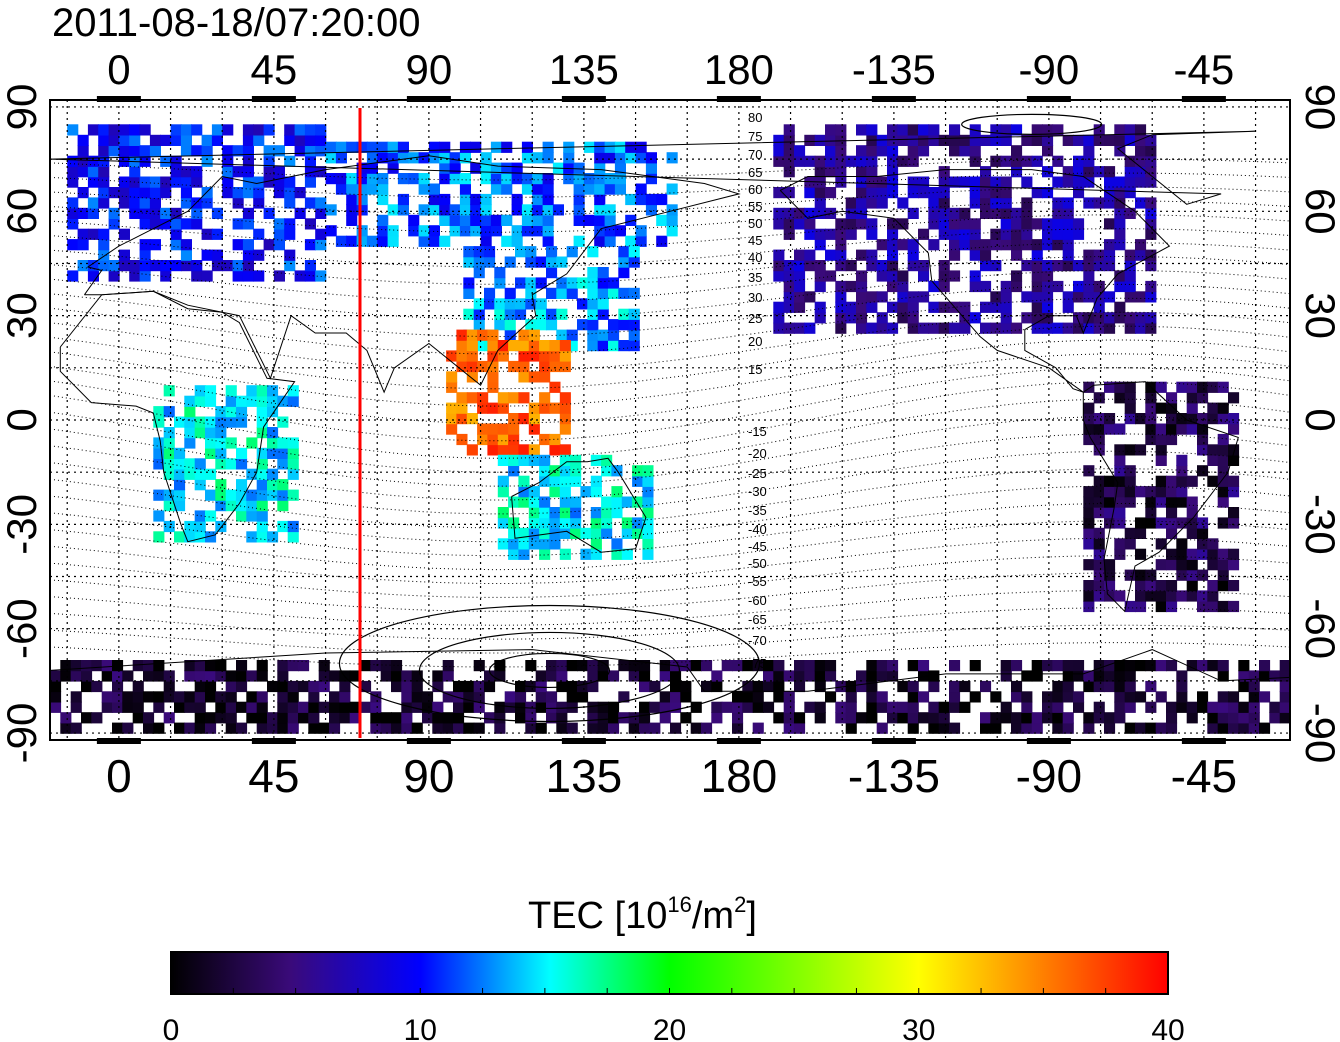 This screenshot has height=1042, width=1340. I want to click on coastline, so click(579, 505).